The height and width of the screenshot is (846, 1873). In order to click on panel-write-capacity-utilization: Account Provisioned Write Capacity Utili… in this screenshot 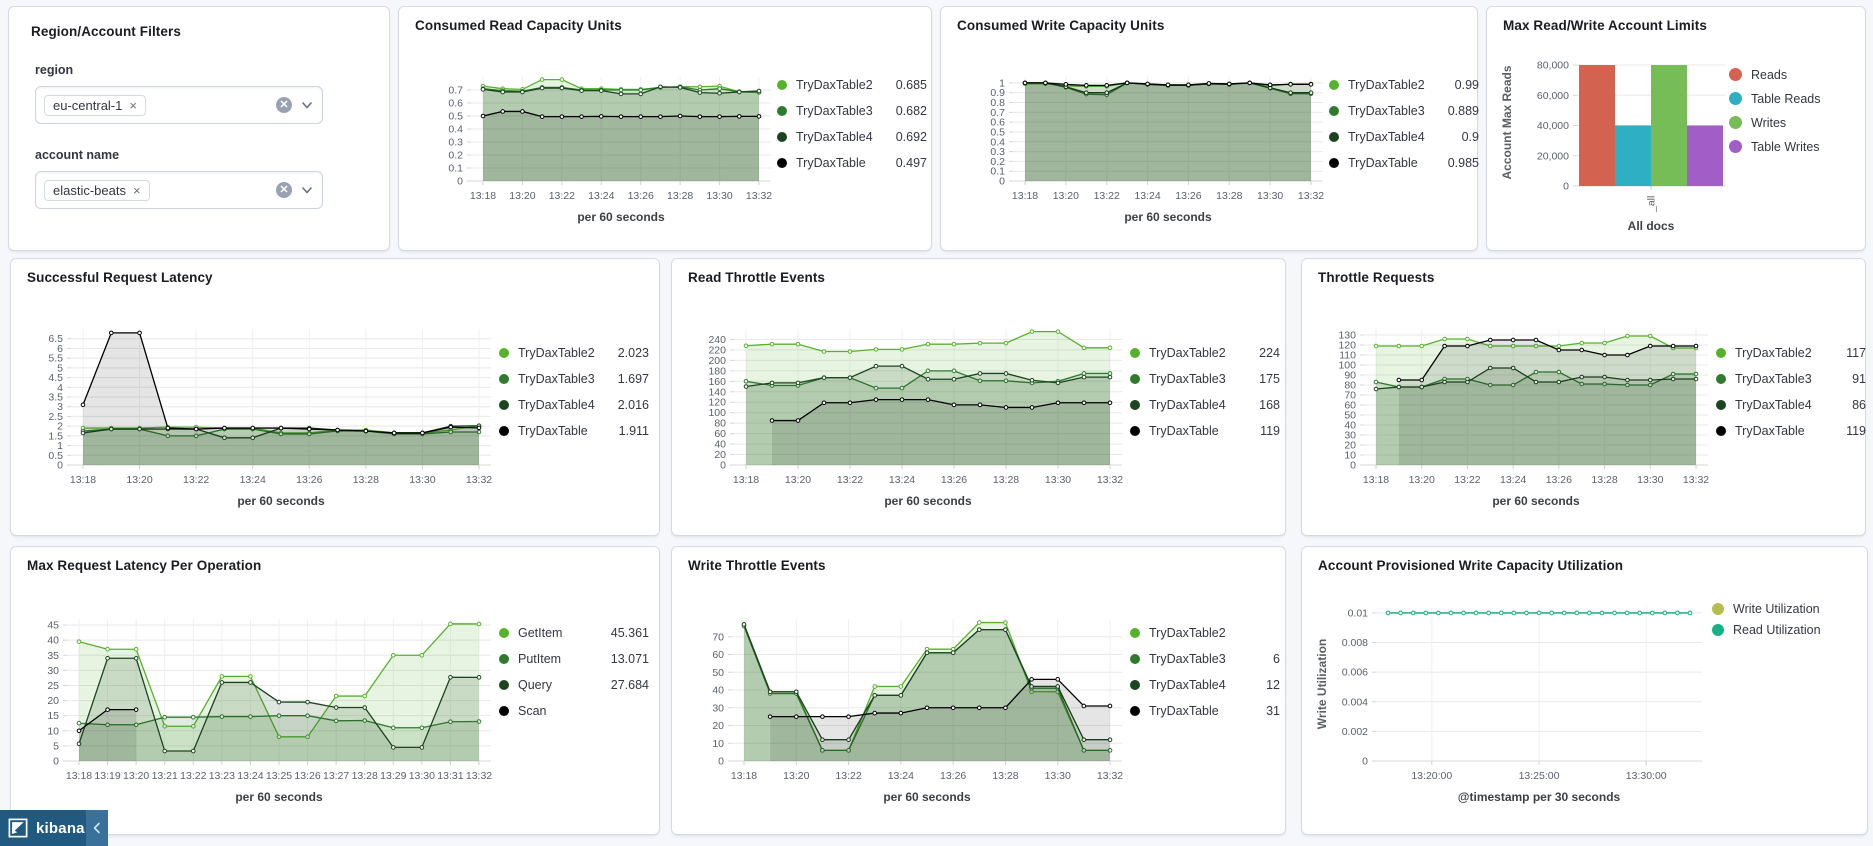, I will do `click(1584, 690)`.